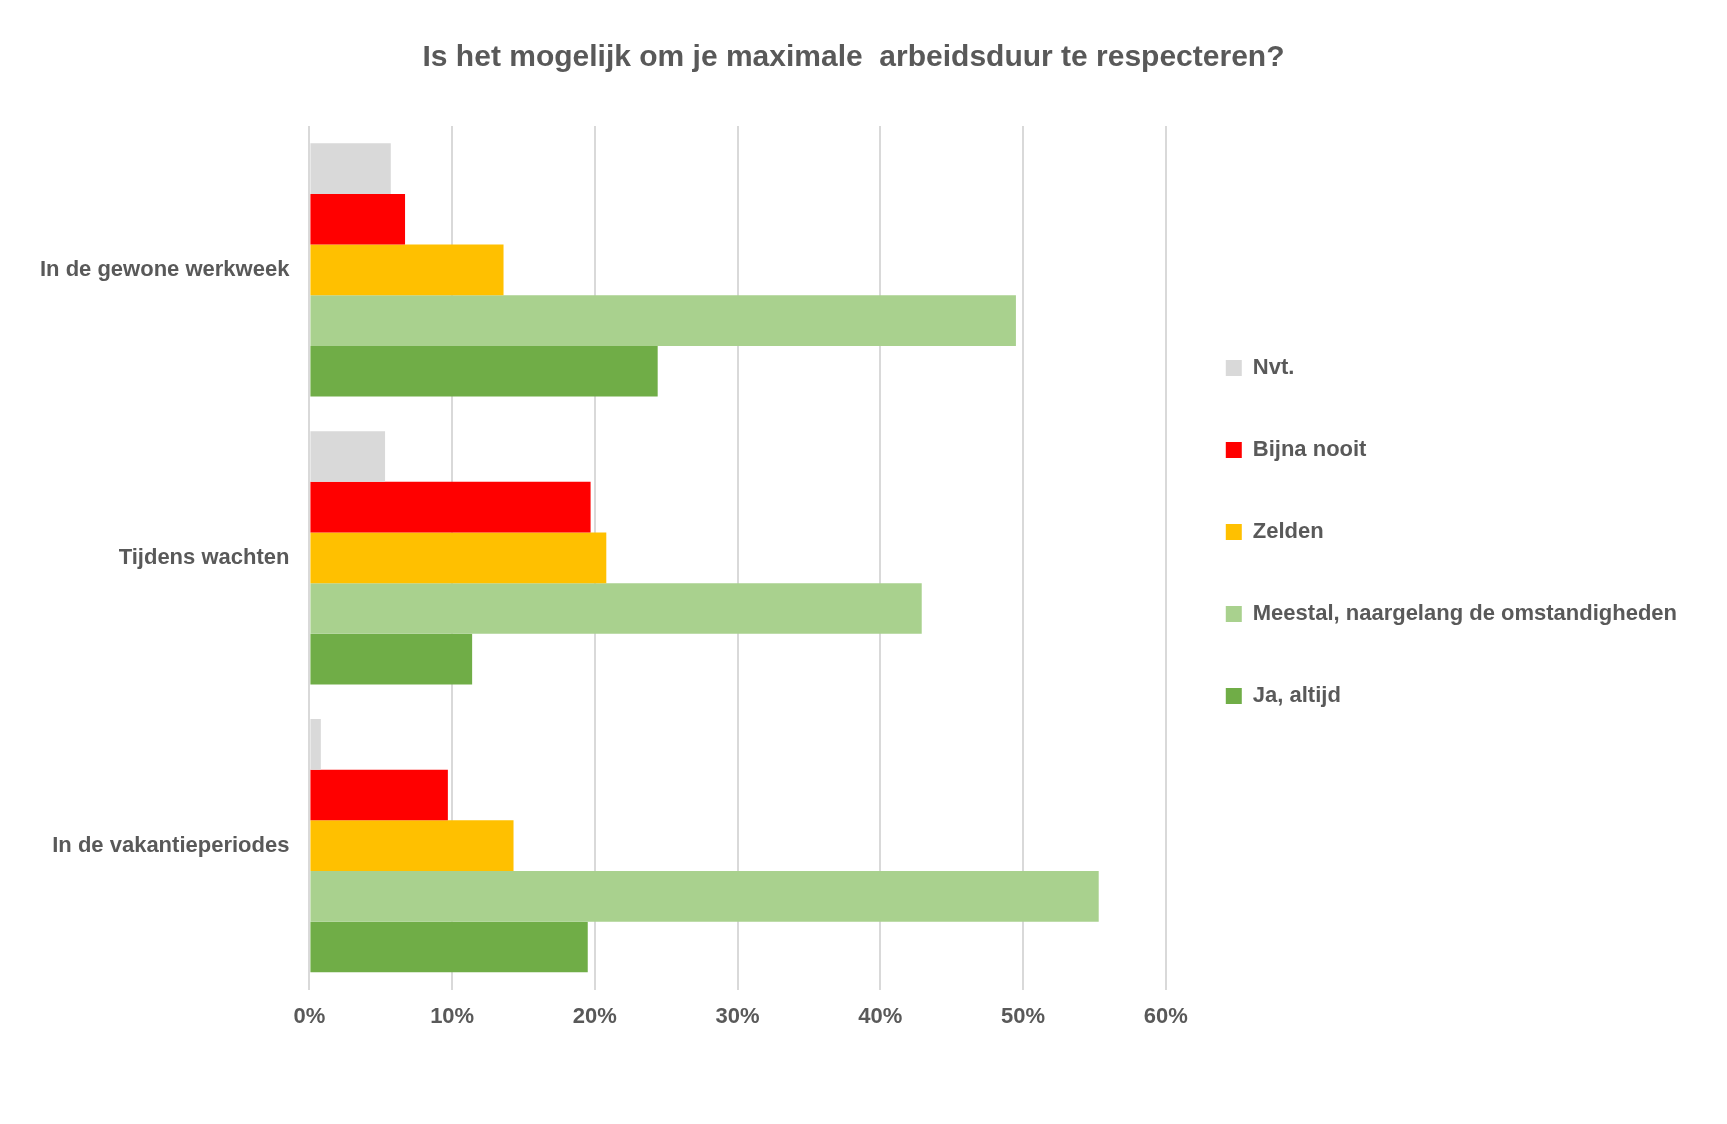 The image size is (1727, 1124). What do you see at coordinates (1288, 531) in the screenshot?
I see `legend-label: Zelden` at bounding box center [1288, 531].